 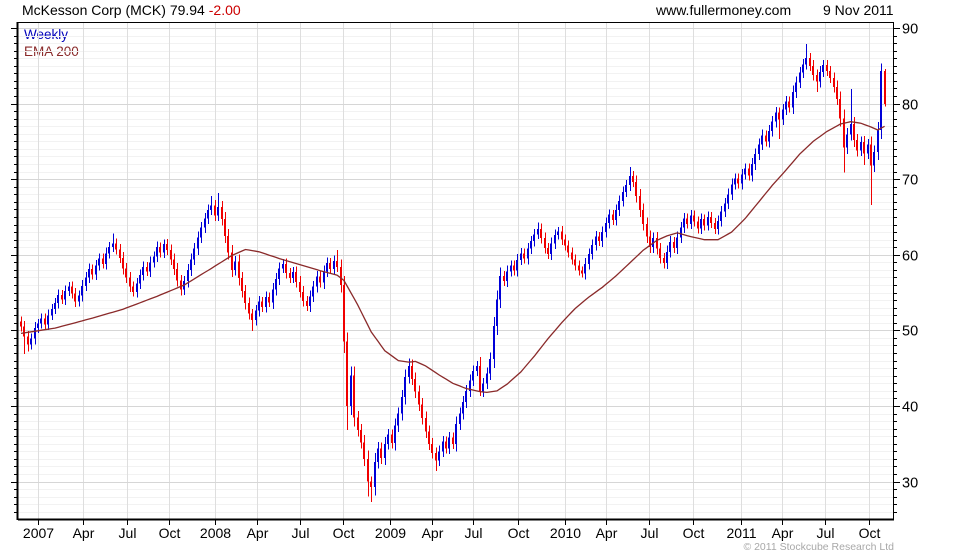 I want to click on instrument-name: McKesson Corp (MCK), so click(x=94, y=10).